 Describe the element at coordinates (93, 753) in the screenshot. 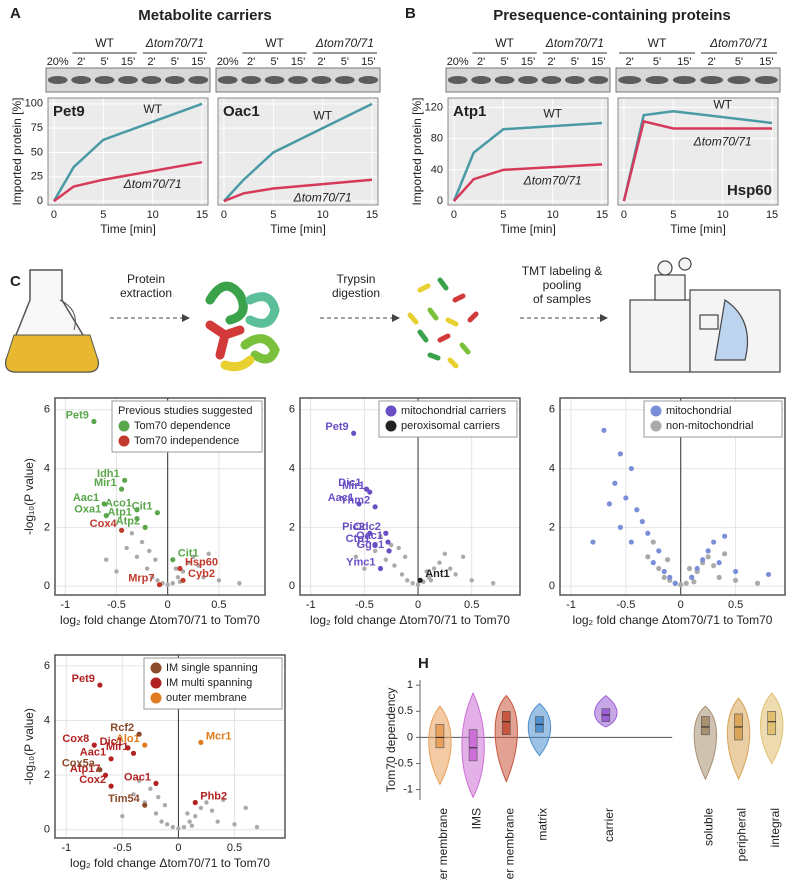

I see `point-label: Aac1` at that location.